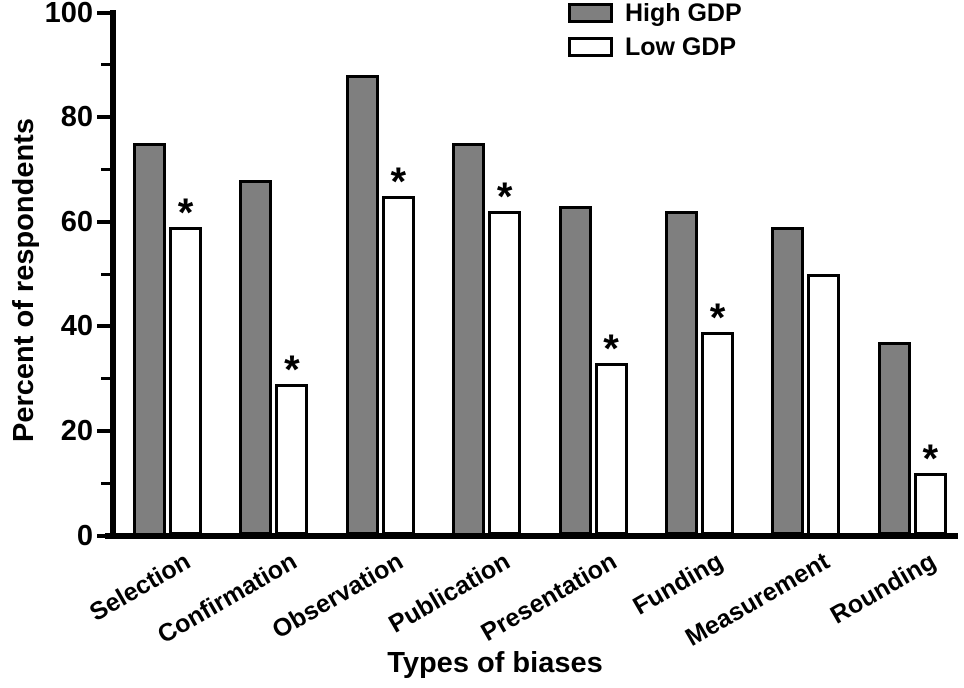 This screenshot has width=964, height=688. What do you see at coordinates (681, 47) in the screenshot?
I see `legend-label: Low GDP` at bounding box center [681, 47].